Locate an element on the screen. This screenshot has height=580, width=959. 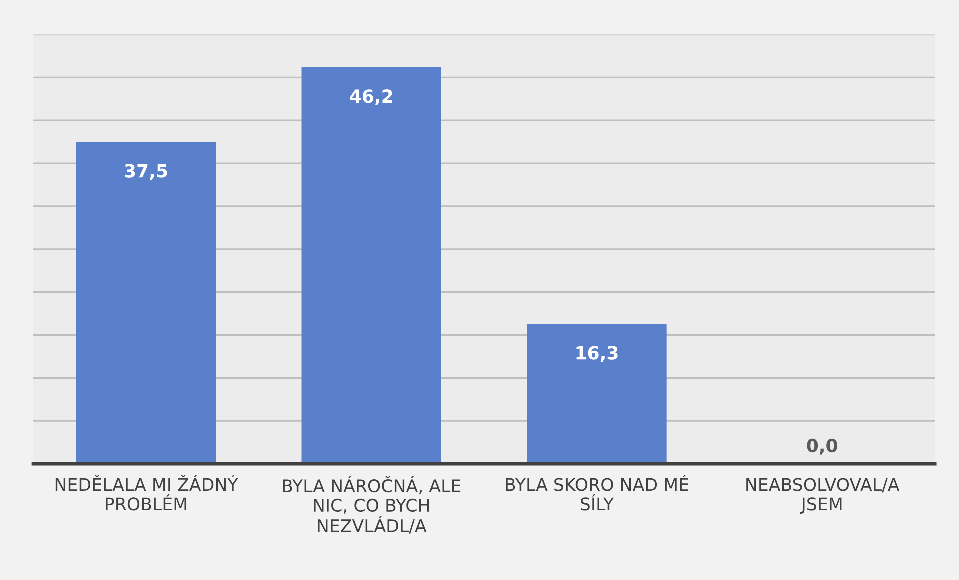
x-tick-label: BYLA NÁROČNÁ, ALE NIC, CO BYCH NEZVLÁDL/A is located at coordinates (372, 505).